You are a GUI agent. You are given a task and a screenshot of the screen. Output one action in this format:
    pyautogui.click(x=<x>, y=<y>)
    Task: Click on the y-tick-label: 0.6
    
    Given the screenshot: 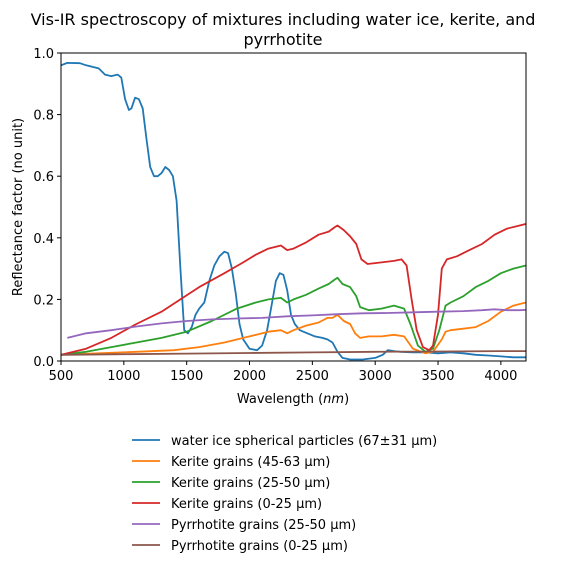 What is the action you would take?
    pyautogui.click(x=43, y=177)
    